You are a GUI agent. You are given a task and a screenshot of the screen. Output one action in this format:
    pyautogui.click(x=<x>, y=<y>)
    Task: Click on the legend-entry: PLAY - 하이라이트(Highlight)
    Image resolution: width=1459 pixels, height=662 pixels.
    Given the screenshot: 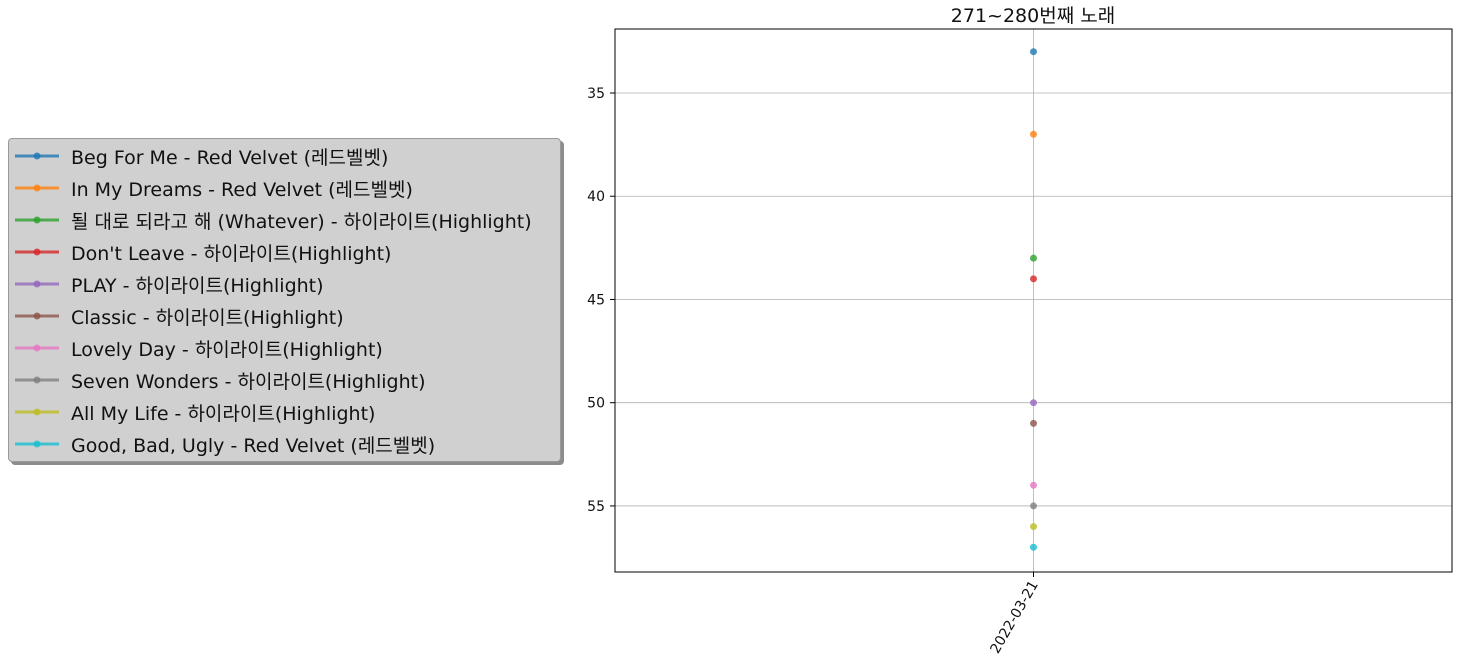 What is the action you would take?
    pyautogui.click(x=284, y=284)
    